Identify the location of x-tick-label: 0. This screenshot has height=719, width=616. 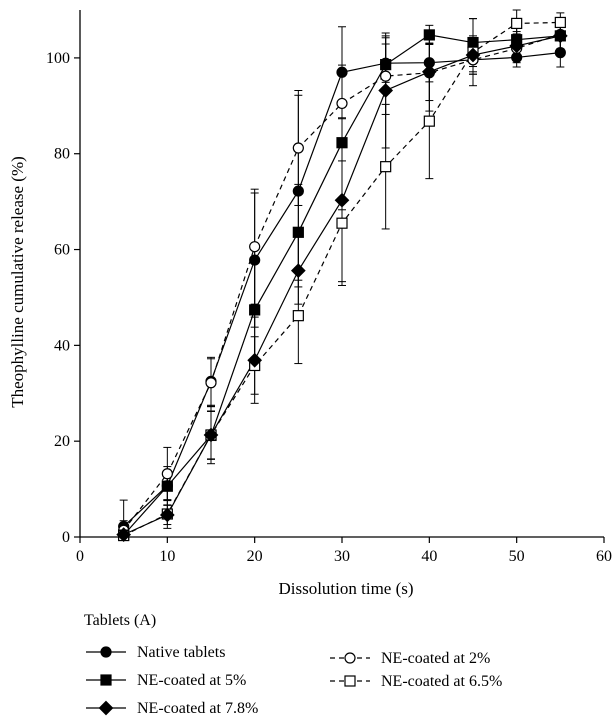
(80, 556).